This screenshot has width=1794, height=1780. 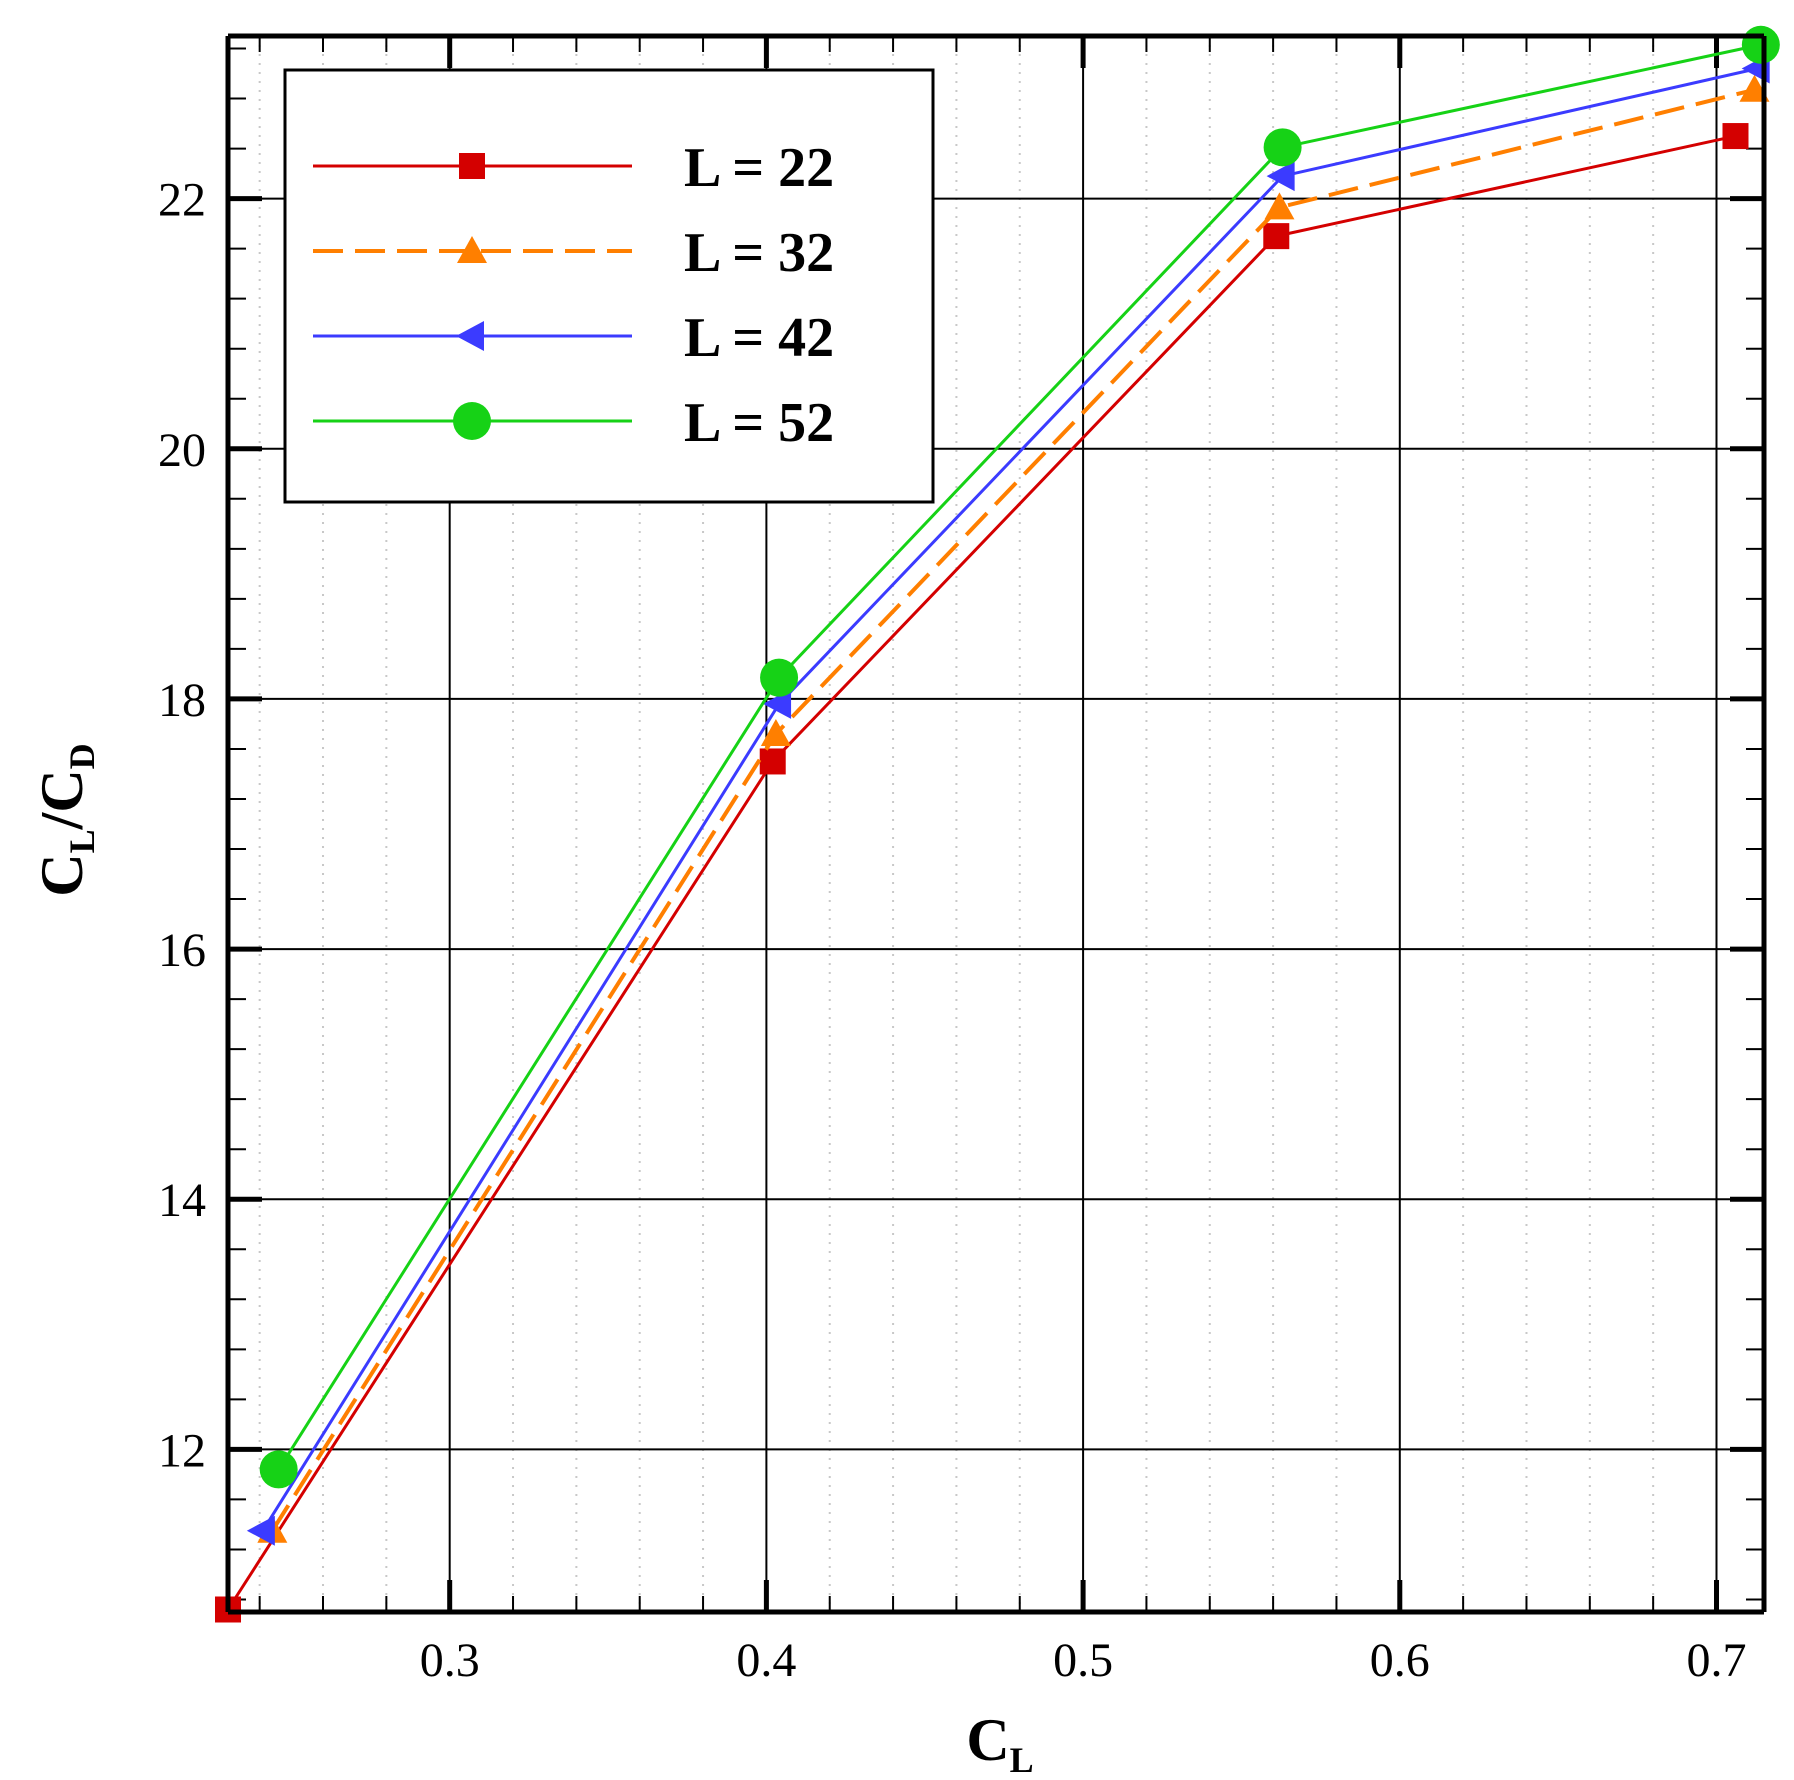 What do you see at coordinates (182, 450) in the screenshot?
I see `y-tick-label: 20` at bounding box center [182, 450].